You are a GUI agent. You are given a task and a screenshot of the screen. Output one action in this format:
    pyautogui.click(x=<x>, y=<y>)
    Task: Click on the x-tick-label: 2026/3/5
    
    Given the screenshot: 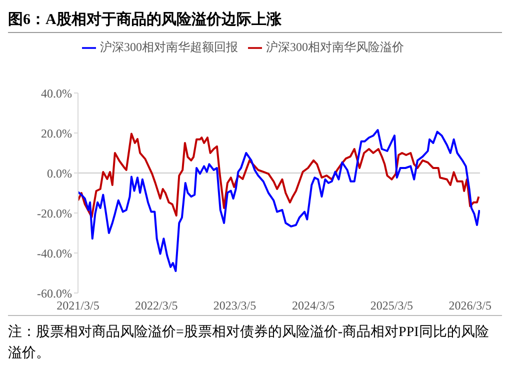 What is the action you would take?
    pyautogui.click(x=470, y=305)
    